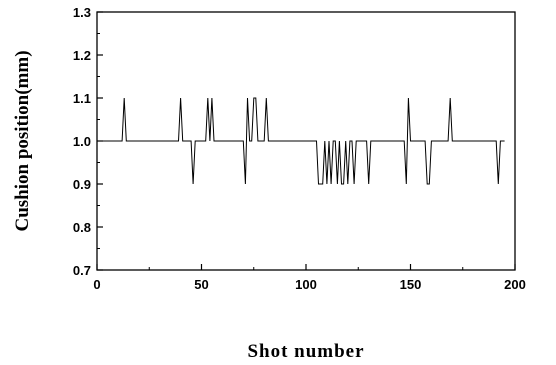  I want to click on x-tick-label: 150, so click(411, 284).